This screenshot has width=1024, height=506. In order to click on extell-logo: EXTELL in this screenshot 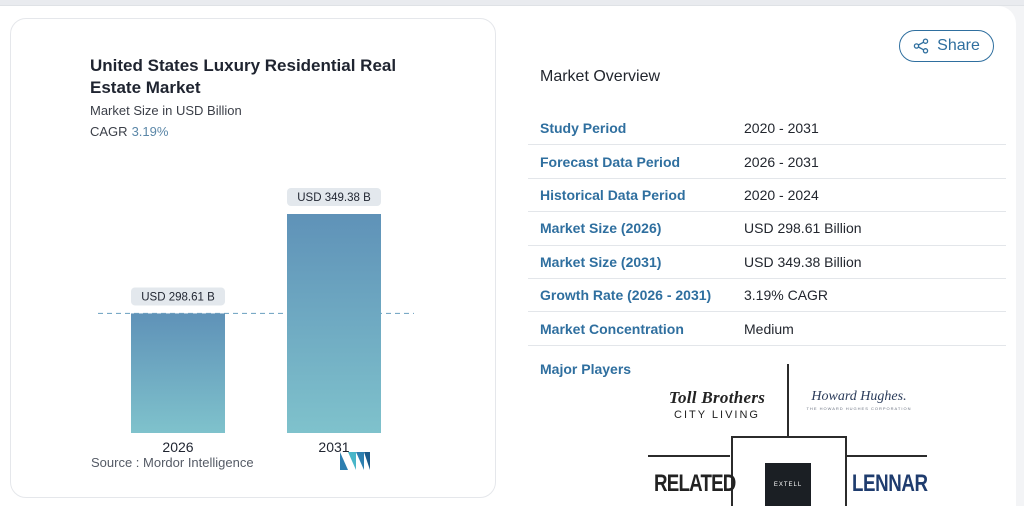, I will do `click(788, 484)`.